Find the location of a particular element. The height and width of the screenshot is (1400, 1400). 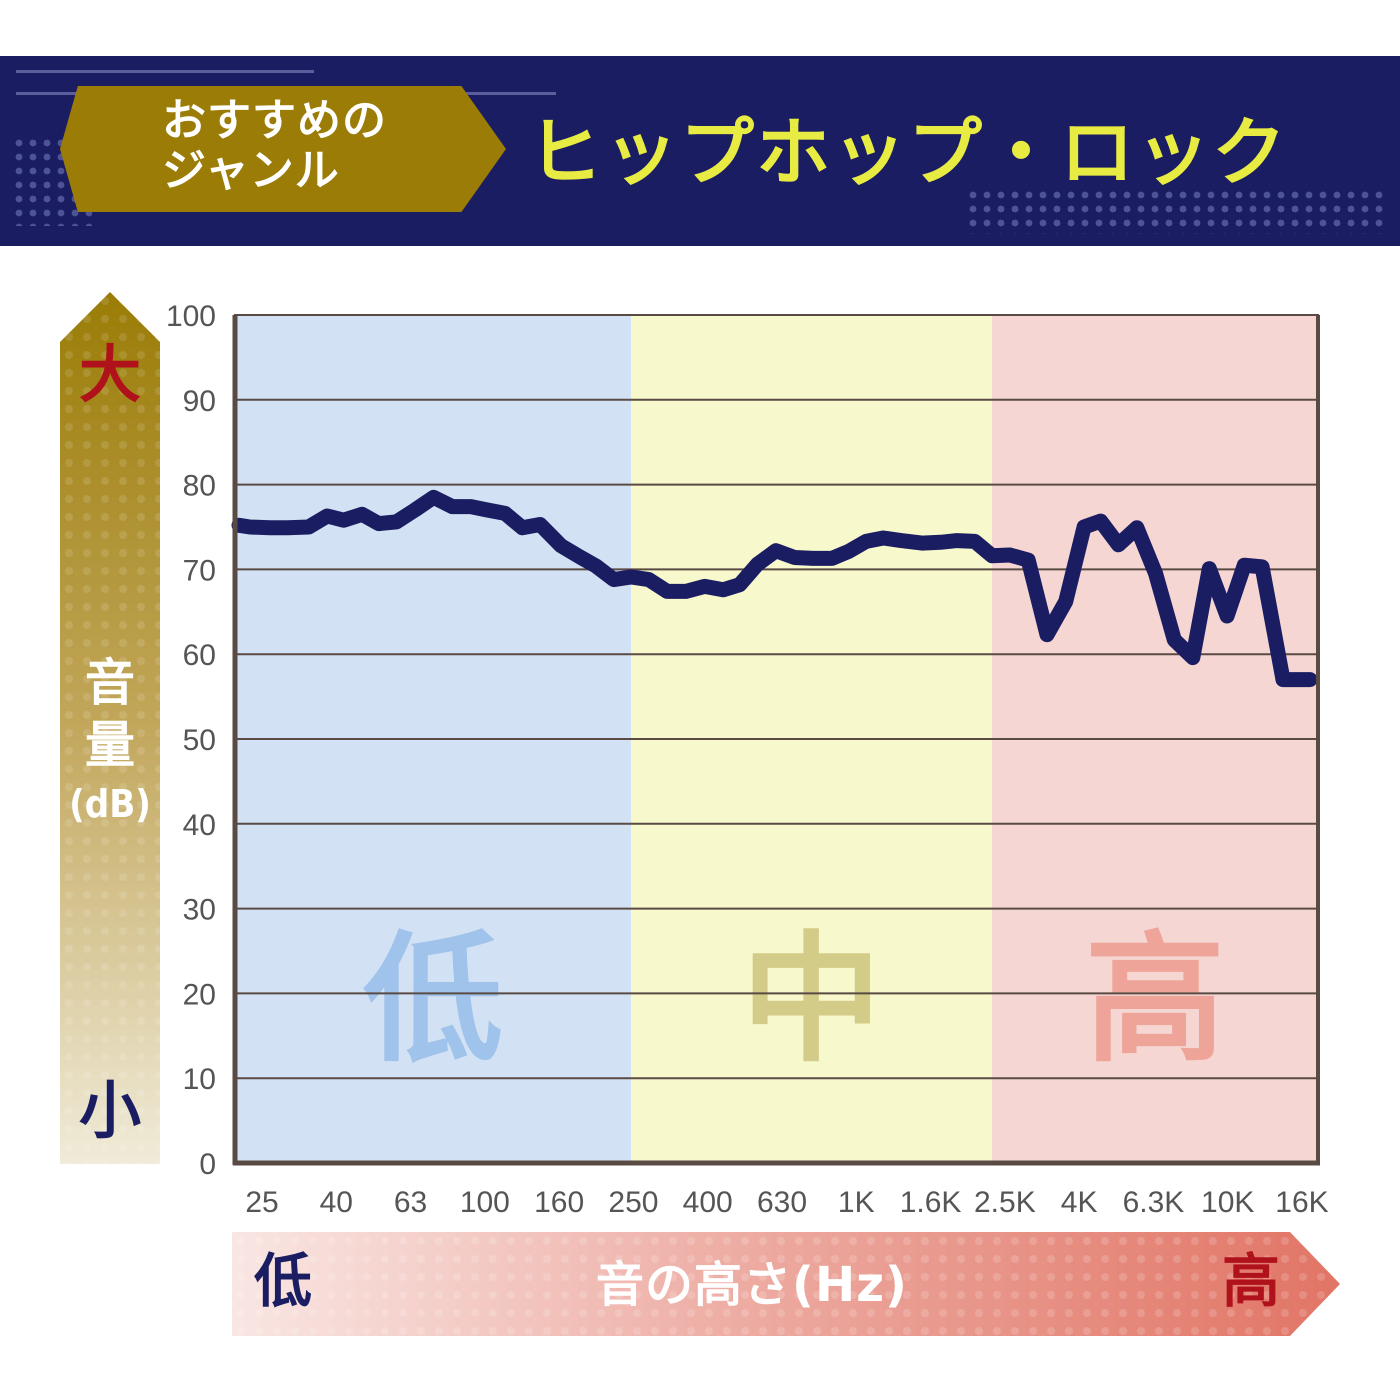

volume-arrow-shape is located at coordinates (110, 728).